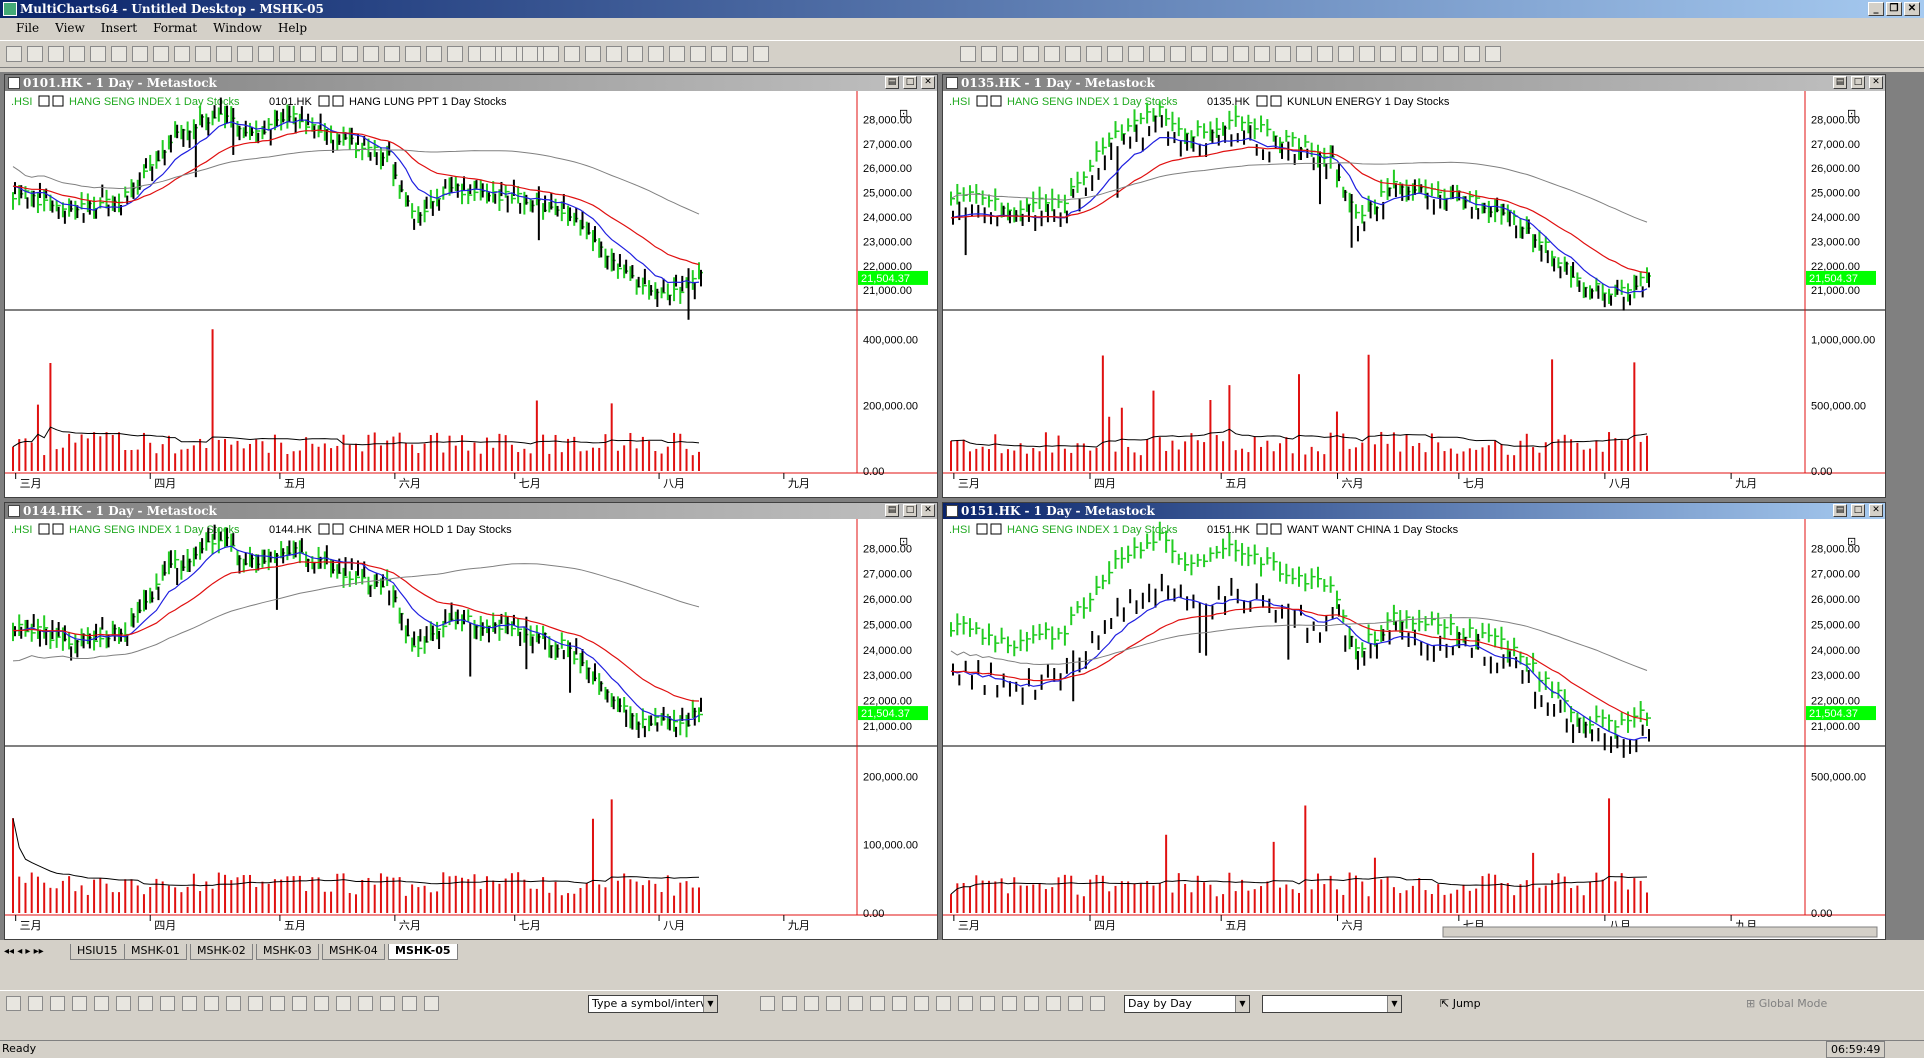 The height and width of the screenshot is (1058, 1924). What do you see at coordinates (287, 952) in the screenshot?
I see `tab-mshk-03: MSHK-03` at bounding box center [287, 952].